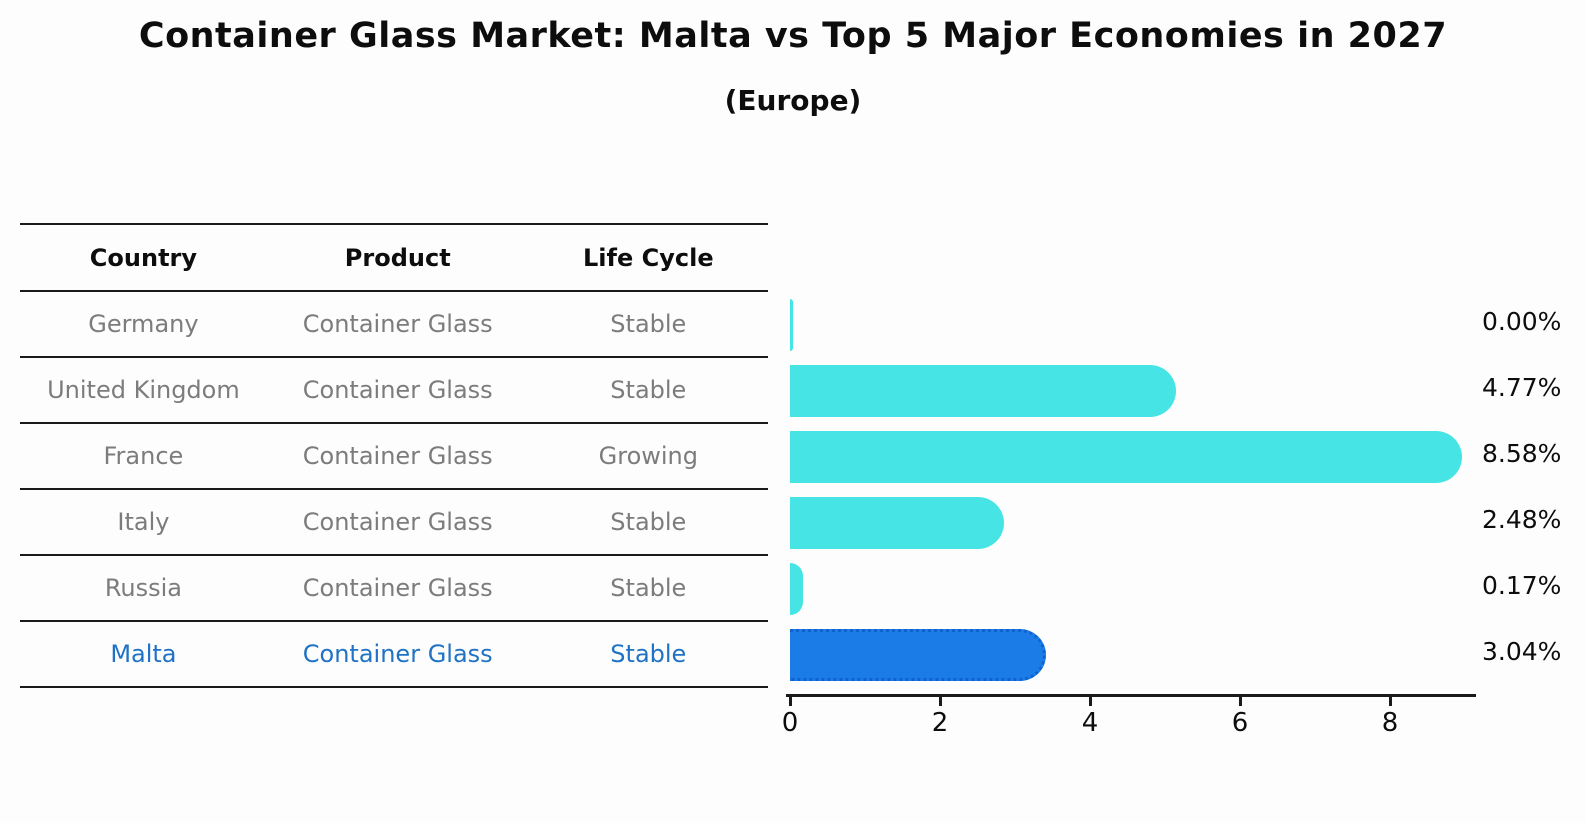 Image resolution: width=1586 pixels, height=823 pixels. What do you see at coordinates (648, 257) in the screenshot?
I see `header-life-cycle: Life Cycle` at bounding box center [648, 257].